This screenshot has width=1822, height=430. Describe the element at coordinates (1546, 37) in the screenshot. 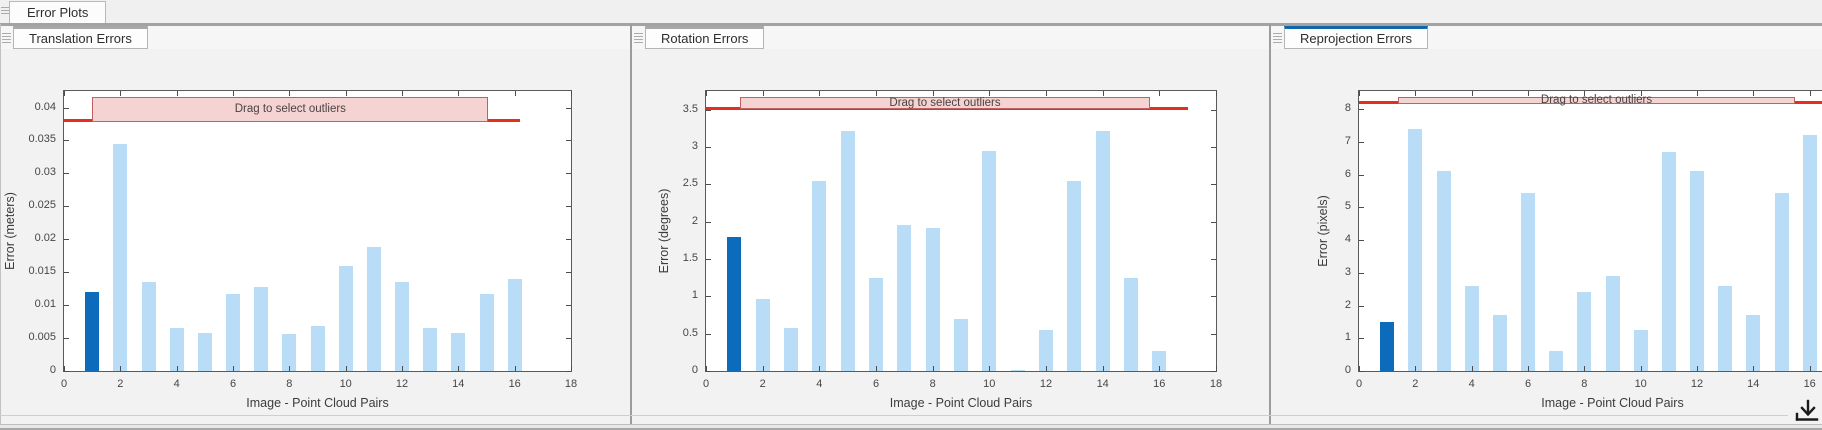

I see `panel-header: Reprojection Errors` at that location.